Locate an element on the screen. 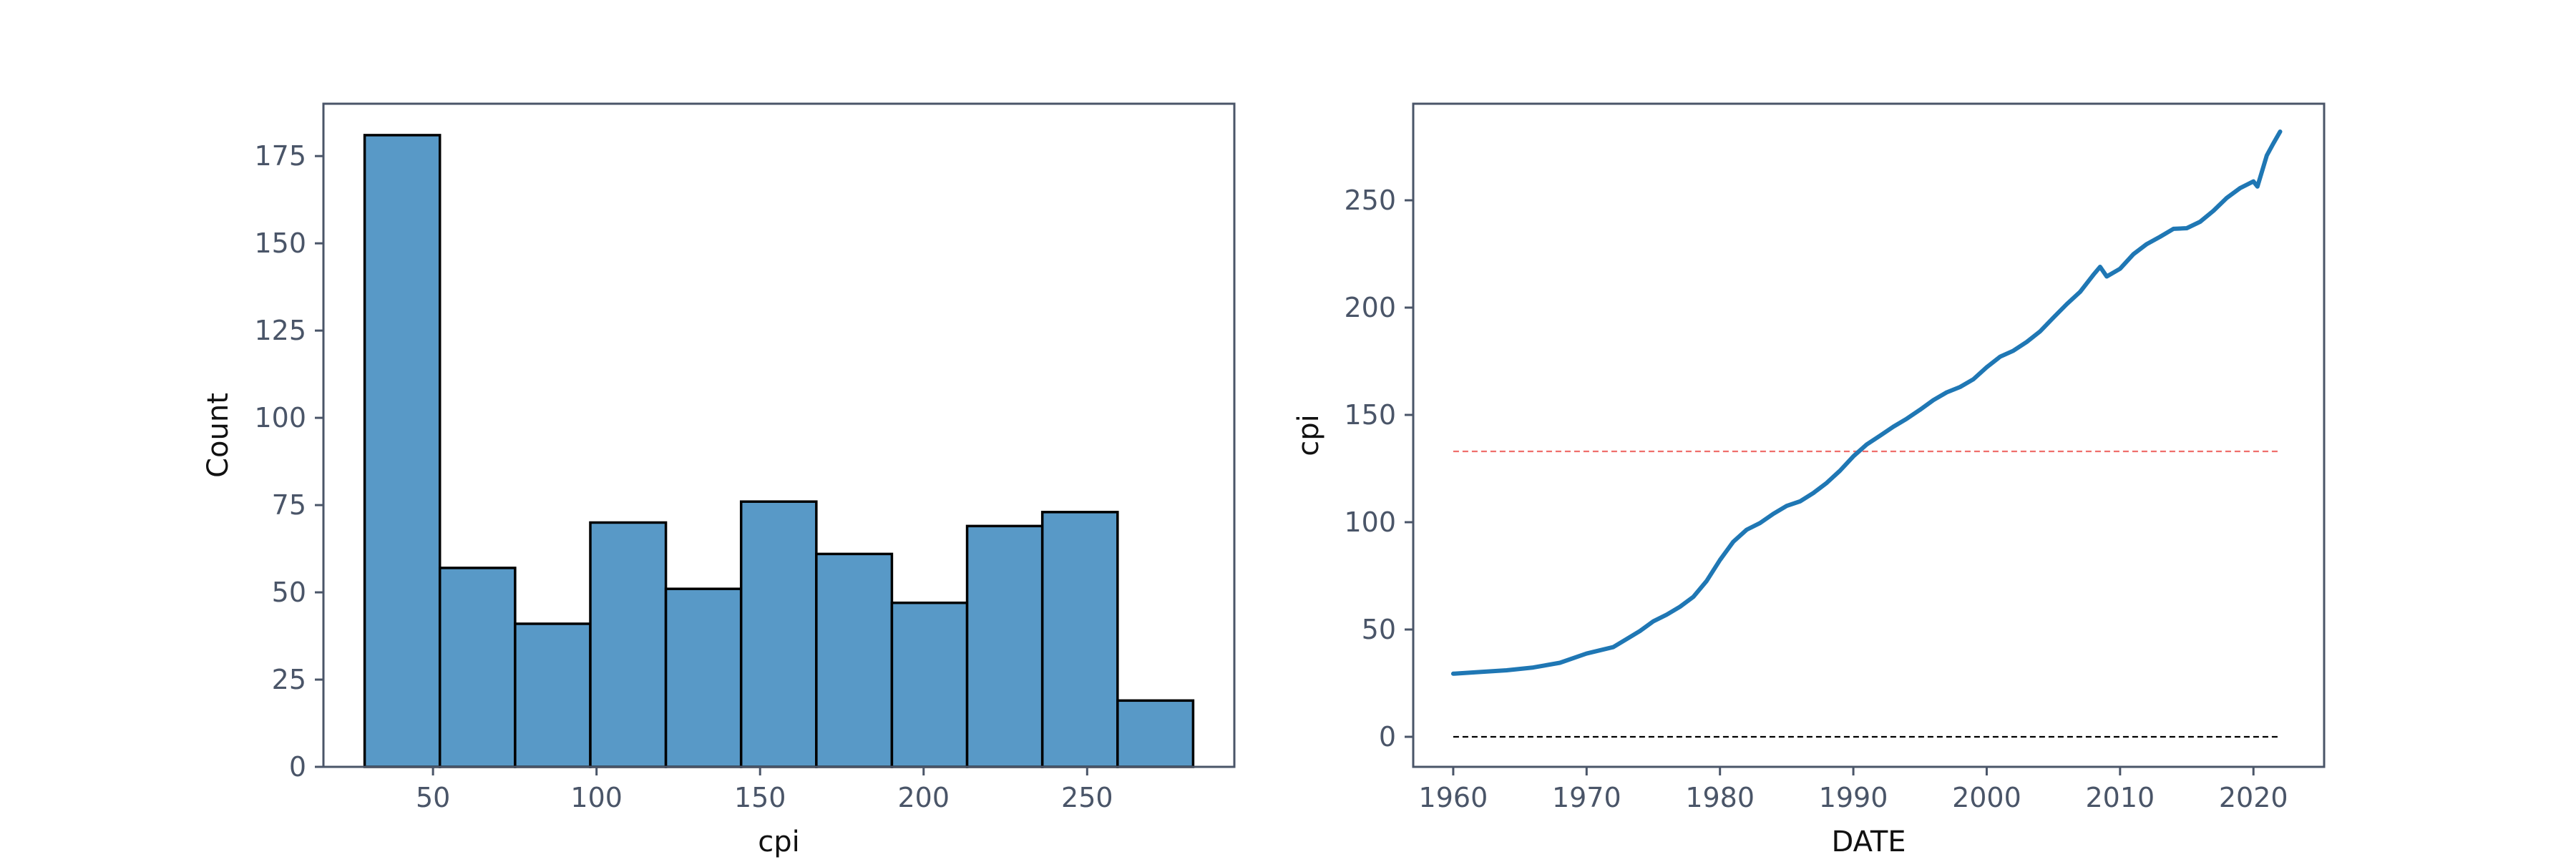  line-y-axis-label: cpi is located at coordinates (1308, 435).